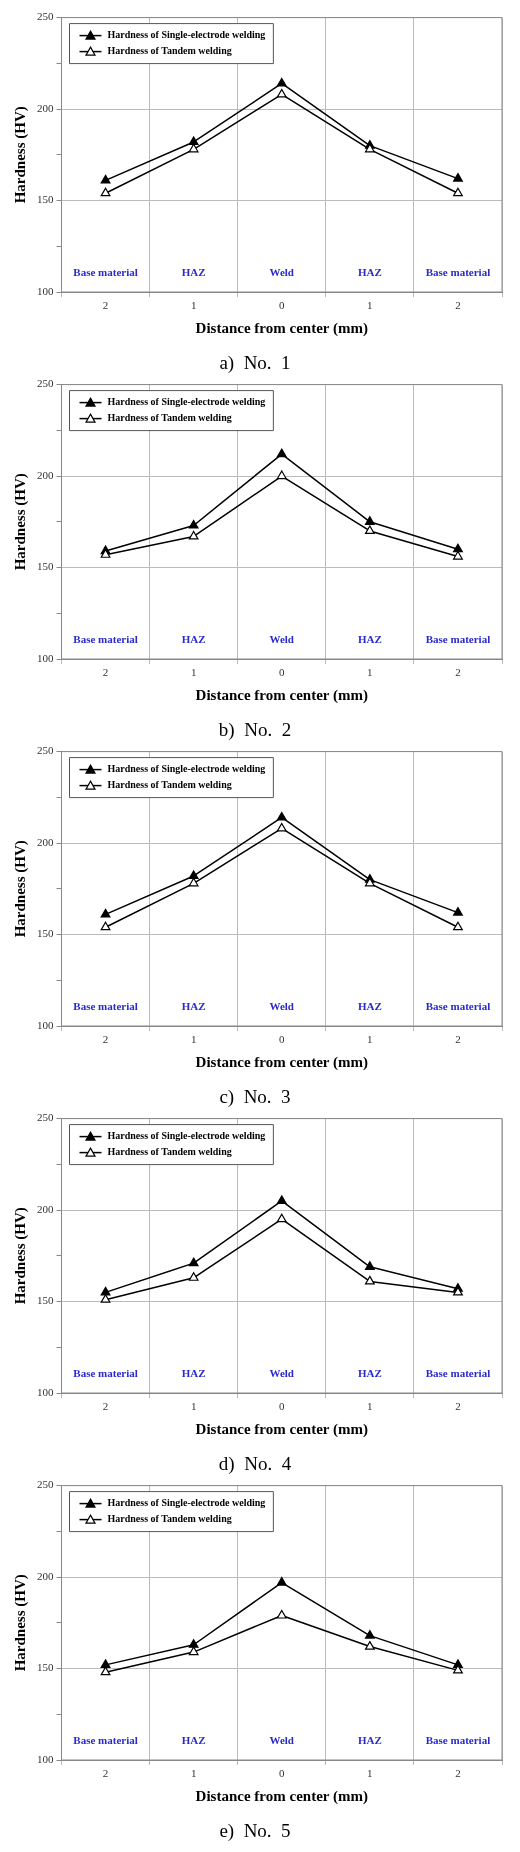  Describe the element at coordinates (255, 1463) in the screenshot. I see `text: d) No. 4` at that location.